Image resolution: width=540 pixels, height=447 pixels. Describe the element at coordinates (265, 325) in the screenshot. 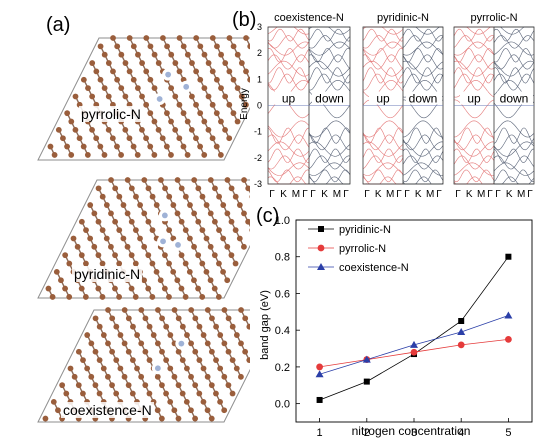

I see `chart-ylabel: band gap (eV)` at that location.